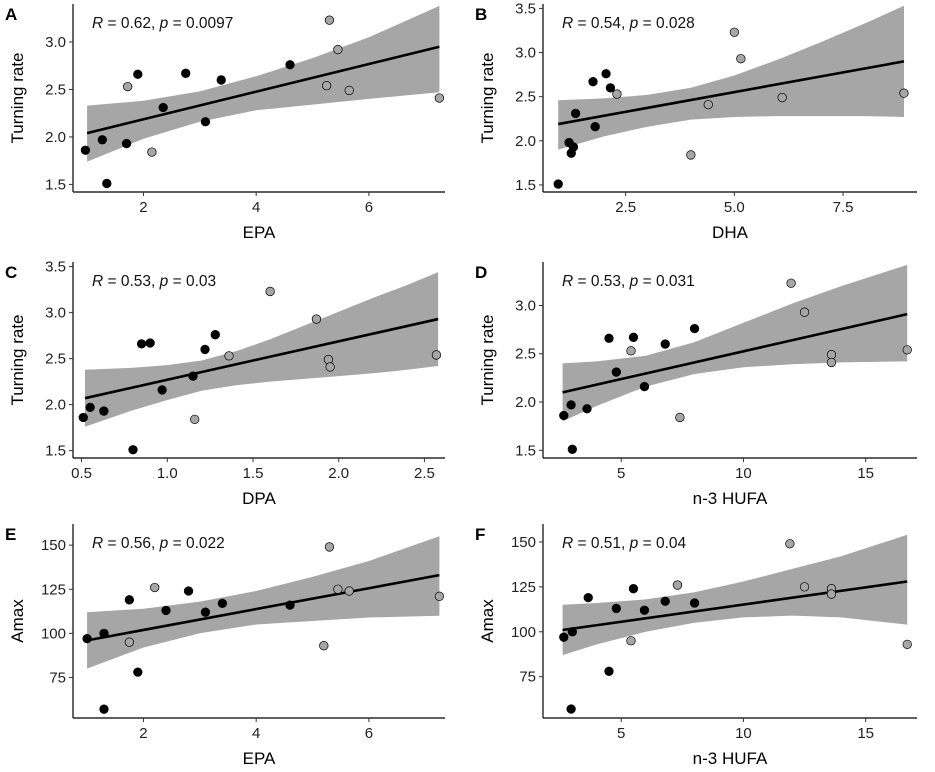  What do you see at coordinates (338, 473) in the screenshot?
I see `x-tick-label: 2.0` at bounding box center [338, 473].